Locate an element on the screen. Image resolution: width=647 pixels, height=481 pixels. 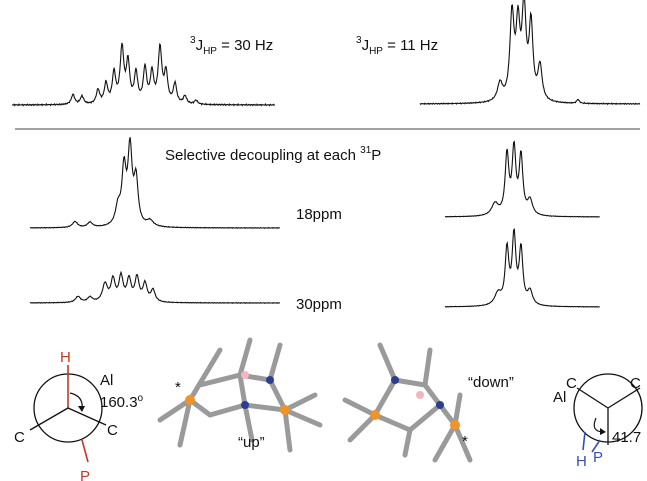
value: = 30 Hz is located at coordinates (245, 45).